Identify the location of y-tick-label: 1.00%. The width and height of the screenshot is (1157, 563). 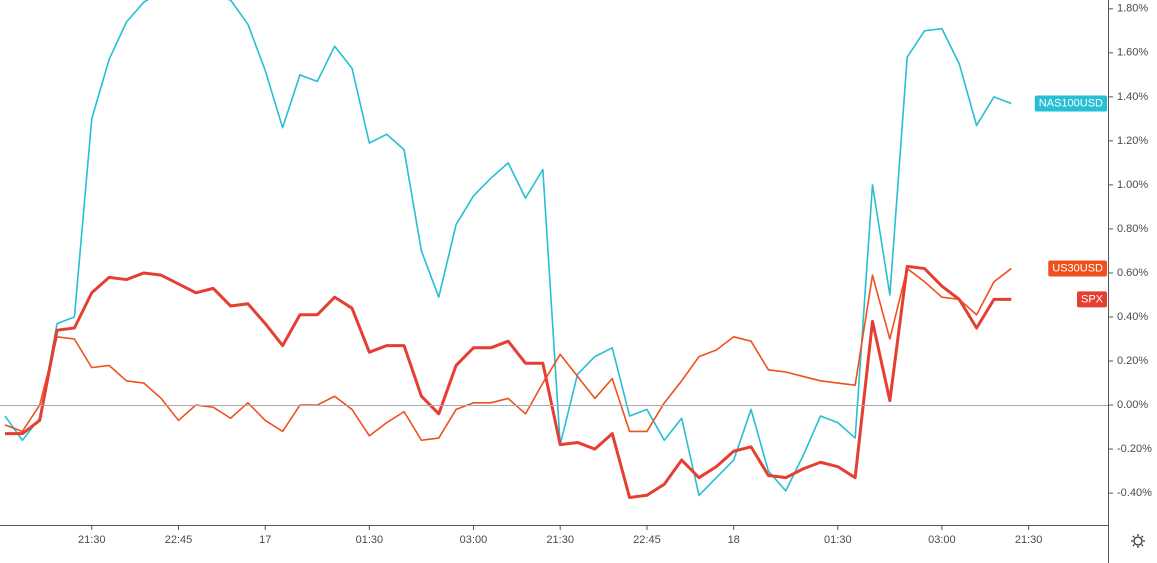
(1132, 185).